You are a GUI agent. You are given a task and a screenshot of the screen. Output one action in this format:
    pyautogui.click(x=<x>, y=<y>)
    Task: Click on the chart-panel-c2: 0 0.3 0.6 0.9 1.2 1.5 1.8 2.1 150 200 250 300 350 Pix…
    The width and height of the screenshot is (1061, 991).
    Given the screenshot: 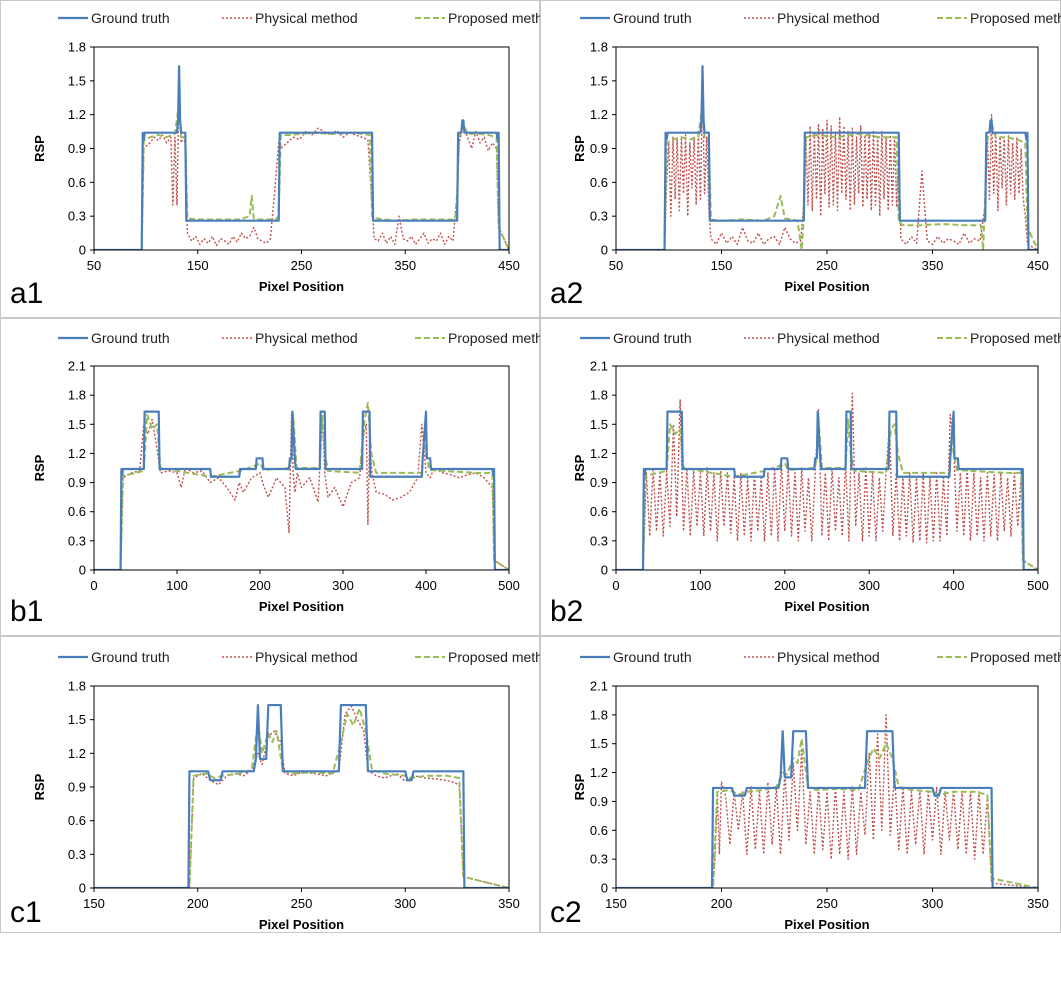 What is the action you would take?
    pyautogui.click(x=800, y=784)
    